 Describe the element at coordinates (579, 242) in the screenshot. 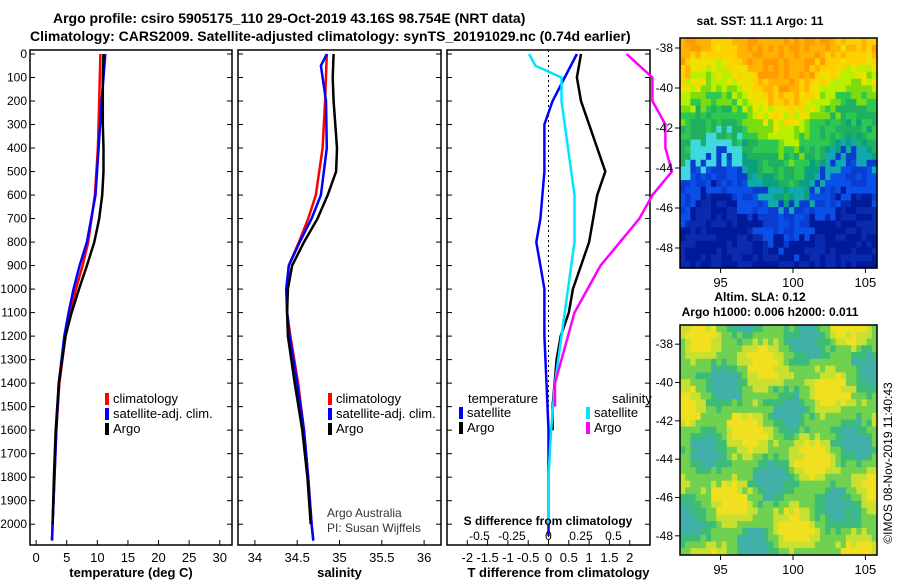

I see `series-differences-t-argo` at that location.